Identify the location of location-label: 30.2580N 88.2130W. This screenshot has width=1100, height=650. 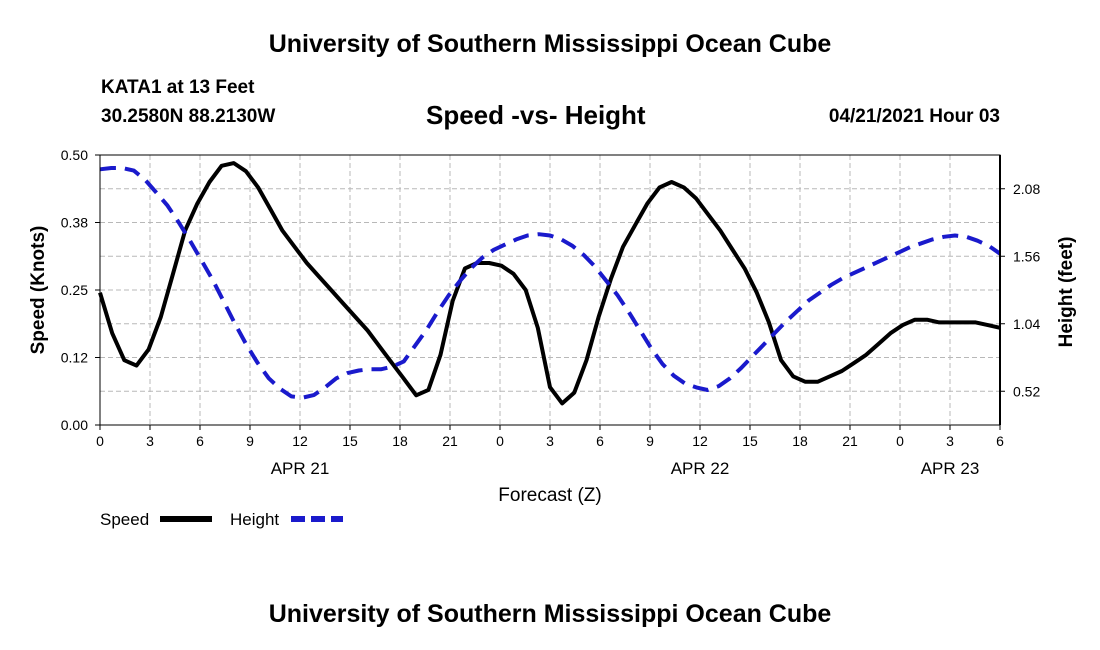
(188, 116).